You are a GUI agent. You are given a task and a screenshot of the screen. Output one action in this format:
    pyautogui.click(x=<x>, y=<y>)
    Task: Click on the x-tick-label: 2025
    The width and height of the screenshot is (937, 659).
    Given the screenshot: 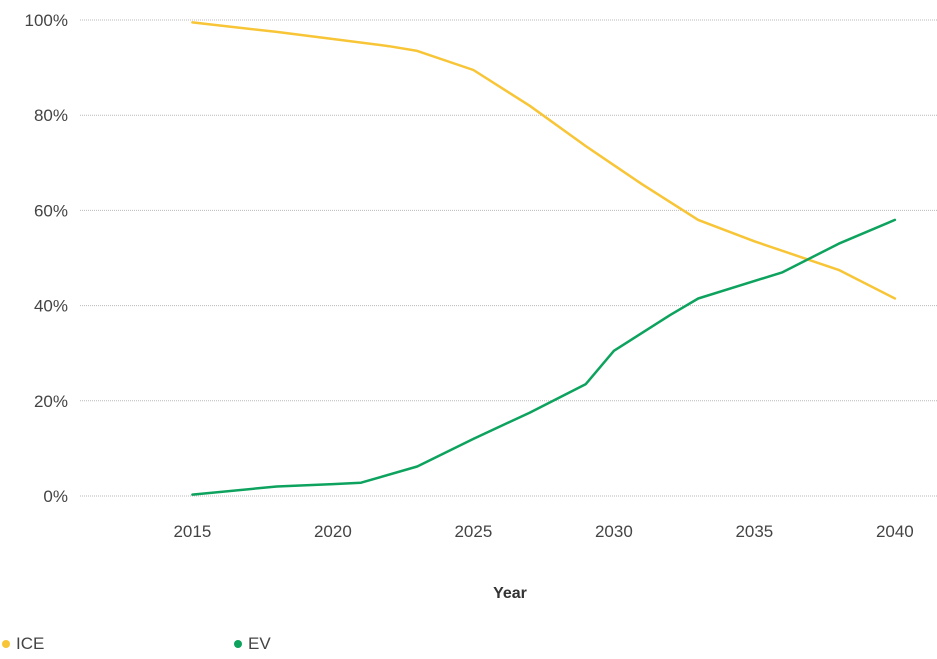 What is the action you would take?
    pyautogui.click(x=473, y=531)
    